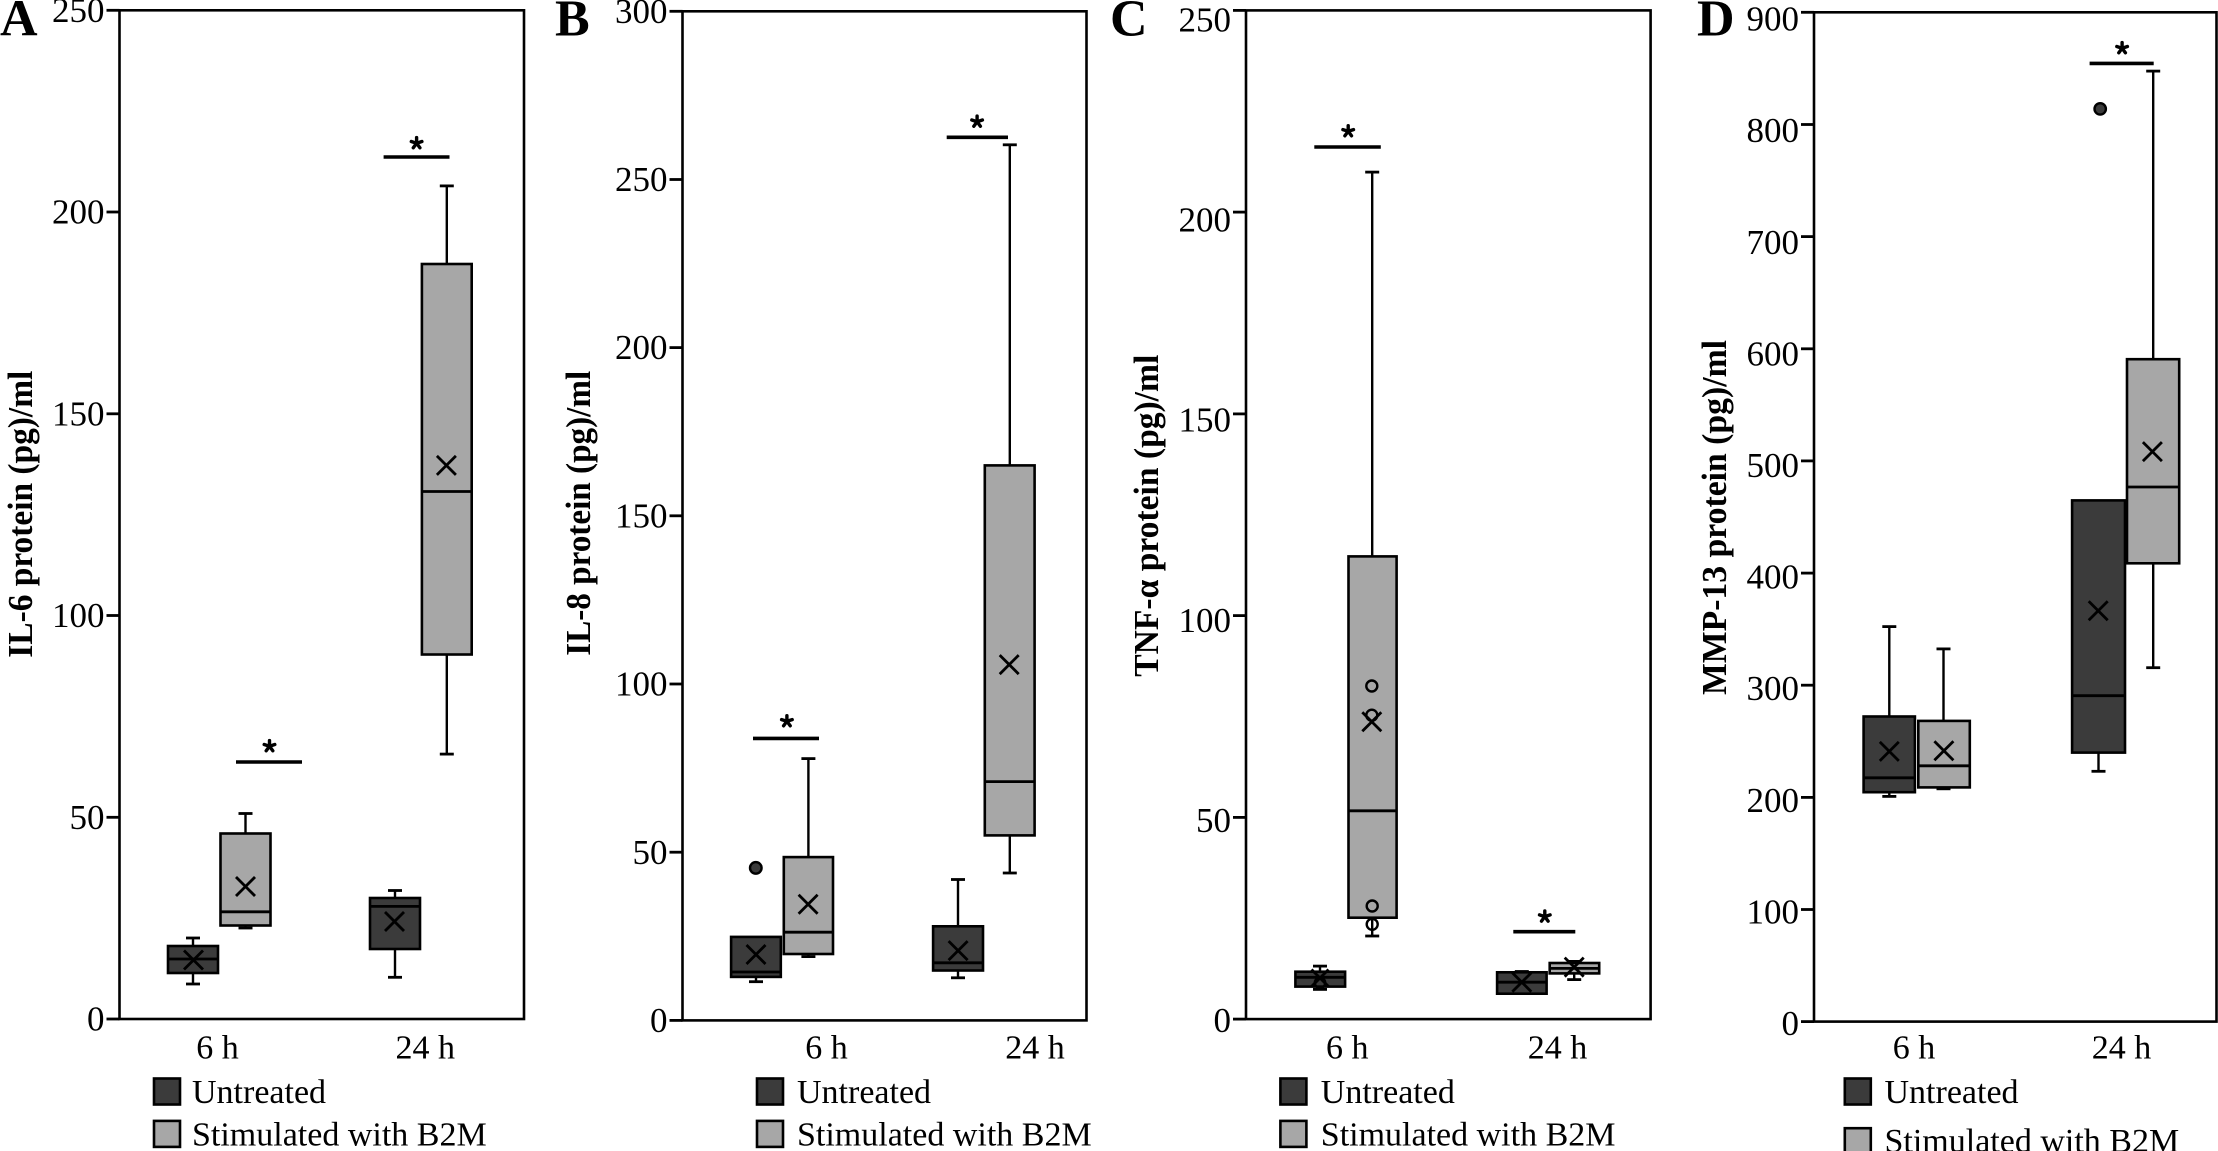 This screenshot has width=2218, height=1151. I want to click on svg-text: 900, so click(1773, 19).